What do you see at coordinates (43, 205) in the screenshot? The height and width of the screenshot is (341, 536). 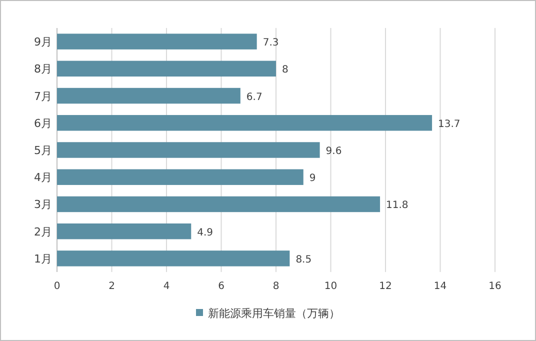 I see `y-tick-label: 3月` at bounding box center [43, 205].